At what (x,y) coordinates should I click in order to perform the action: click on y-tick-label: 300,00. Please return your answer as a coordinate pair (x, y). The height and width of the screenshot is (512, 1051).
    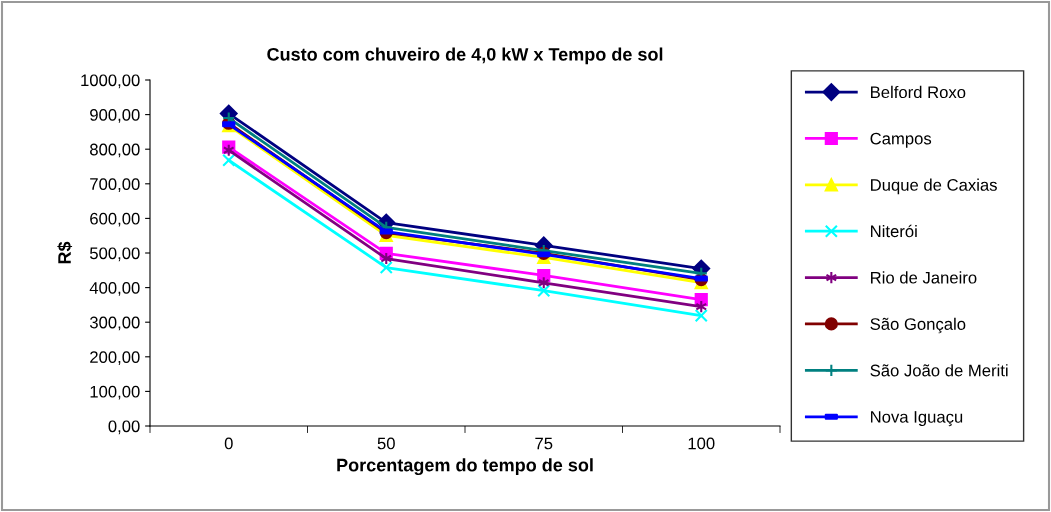
    Looking at the image, I should click on (114, 323).